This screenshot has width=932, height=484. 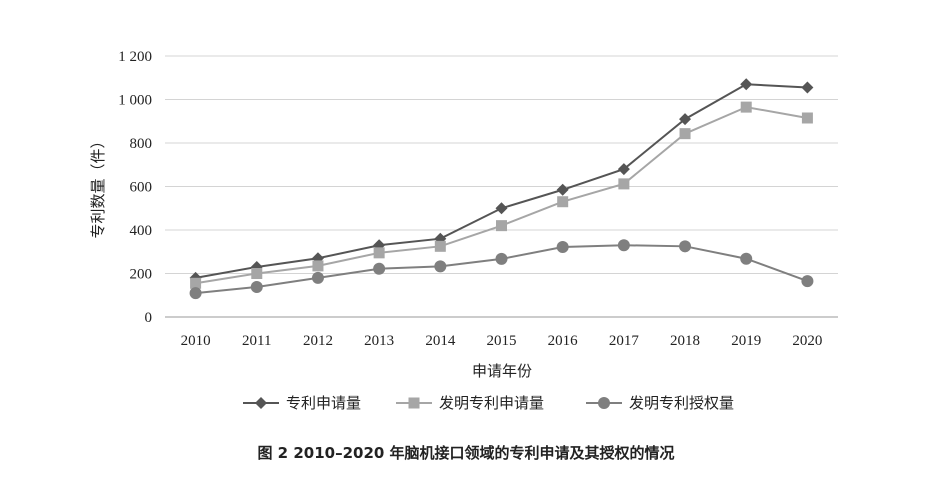 I want to click on x-tick-label: 2015, so click(x=502, y=341).